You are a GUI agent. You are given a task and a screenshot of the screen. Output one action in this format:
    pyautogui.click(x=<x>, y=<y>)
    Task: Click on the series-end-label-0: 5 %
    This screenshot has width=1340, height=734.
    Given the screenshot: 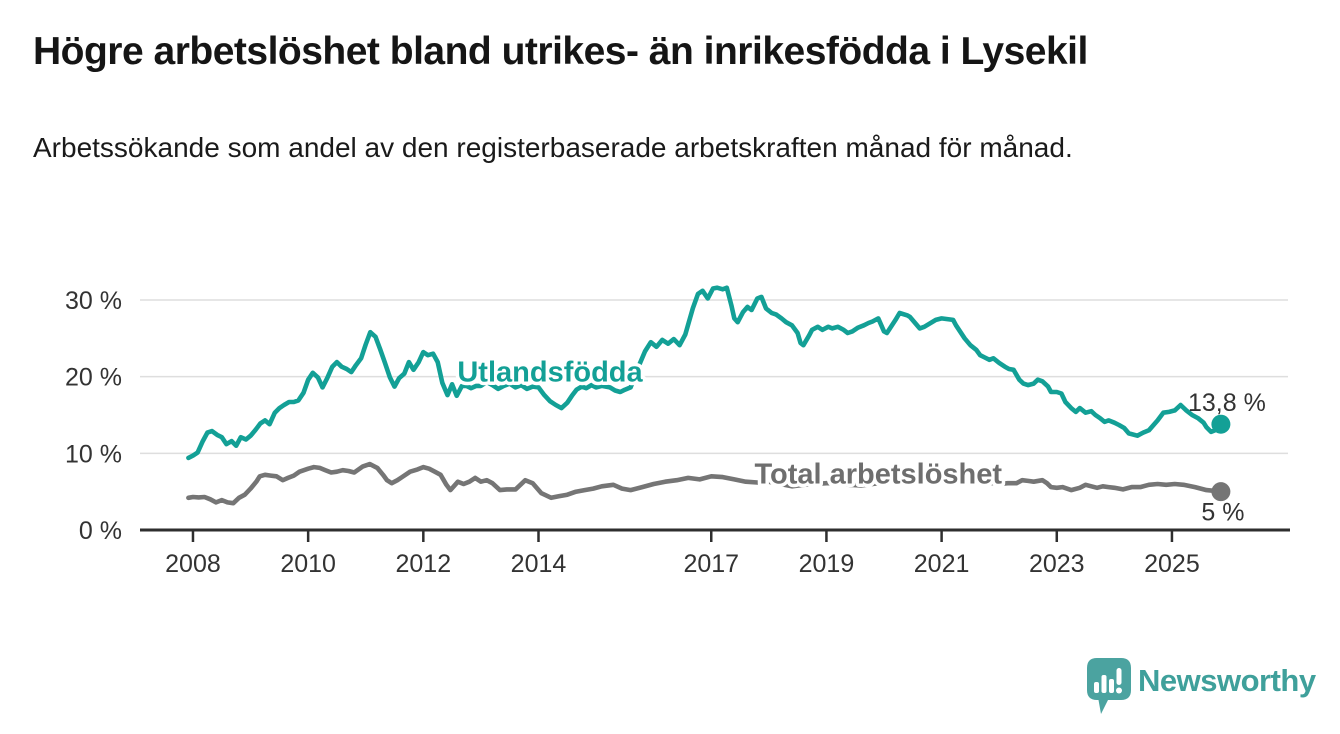 What is the action you would take?
    pyautogui.click(x=1222, y=513)
    